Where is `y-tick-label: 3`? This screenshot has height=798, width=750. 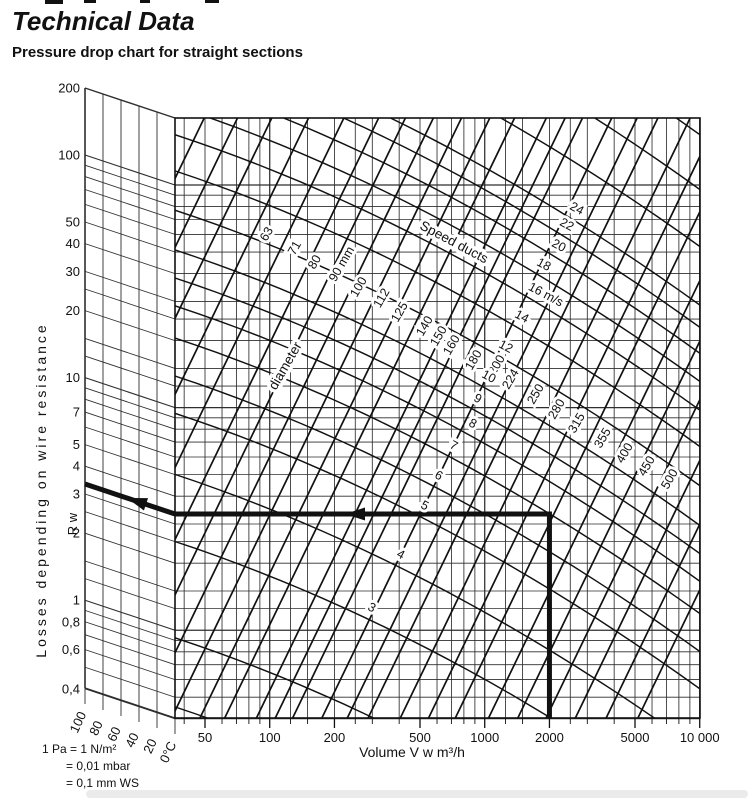
y-tick-label: 3 is located at coordinates (76, 494).